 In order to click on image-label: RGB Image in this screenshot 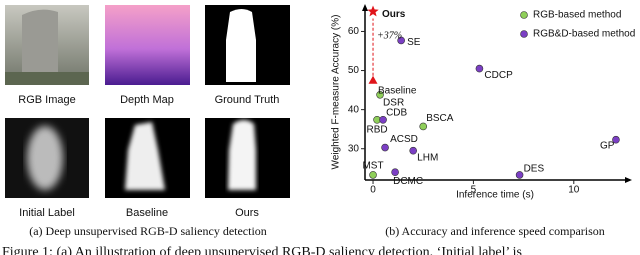, I will do `click(46, 100)`.